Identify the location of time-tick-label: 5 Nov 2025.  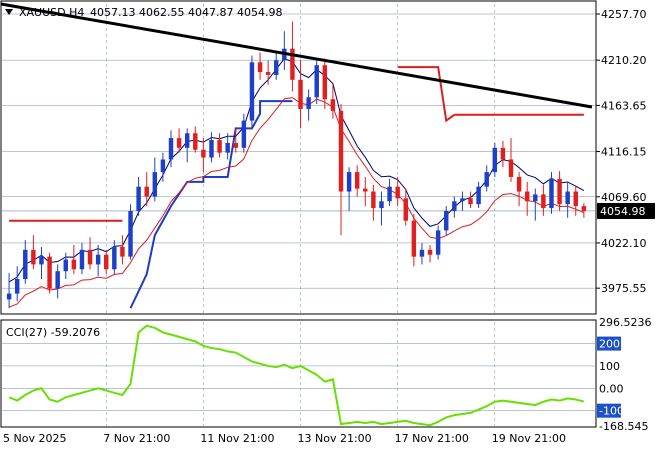
(34, 438).